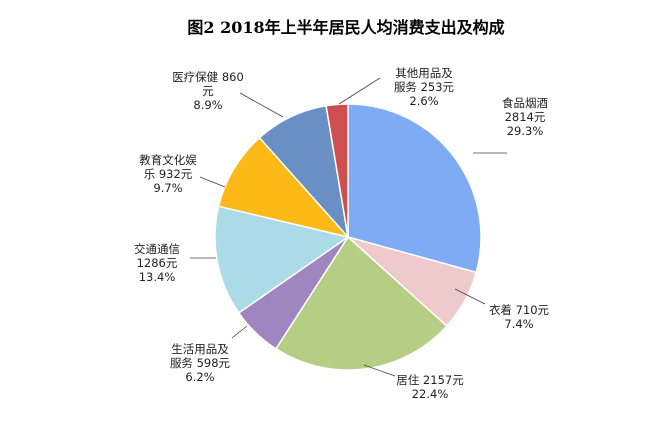 This screenshot has height=424, width=660. What do you see at coordinates (200, 349) in the screenshot?
I see `slice-label-line: 生活用品及` at bounding box center [200, 349].